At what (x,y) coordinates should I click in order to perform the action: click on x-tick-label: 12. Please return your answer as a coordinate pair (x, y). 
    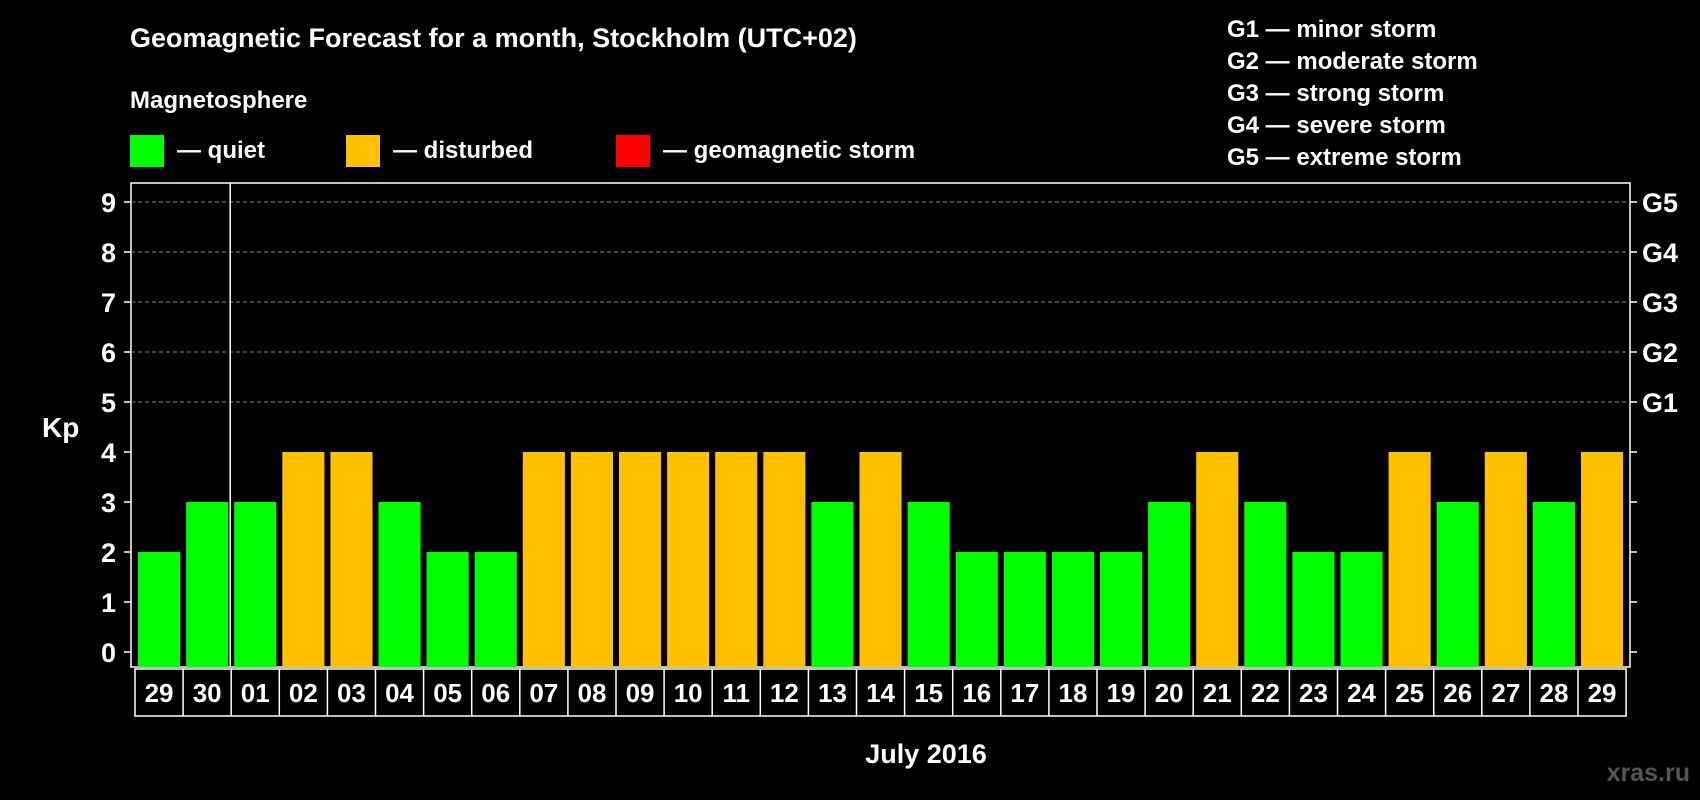
    Looking at the image, I should click on (784, 693).